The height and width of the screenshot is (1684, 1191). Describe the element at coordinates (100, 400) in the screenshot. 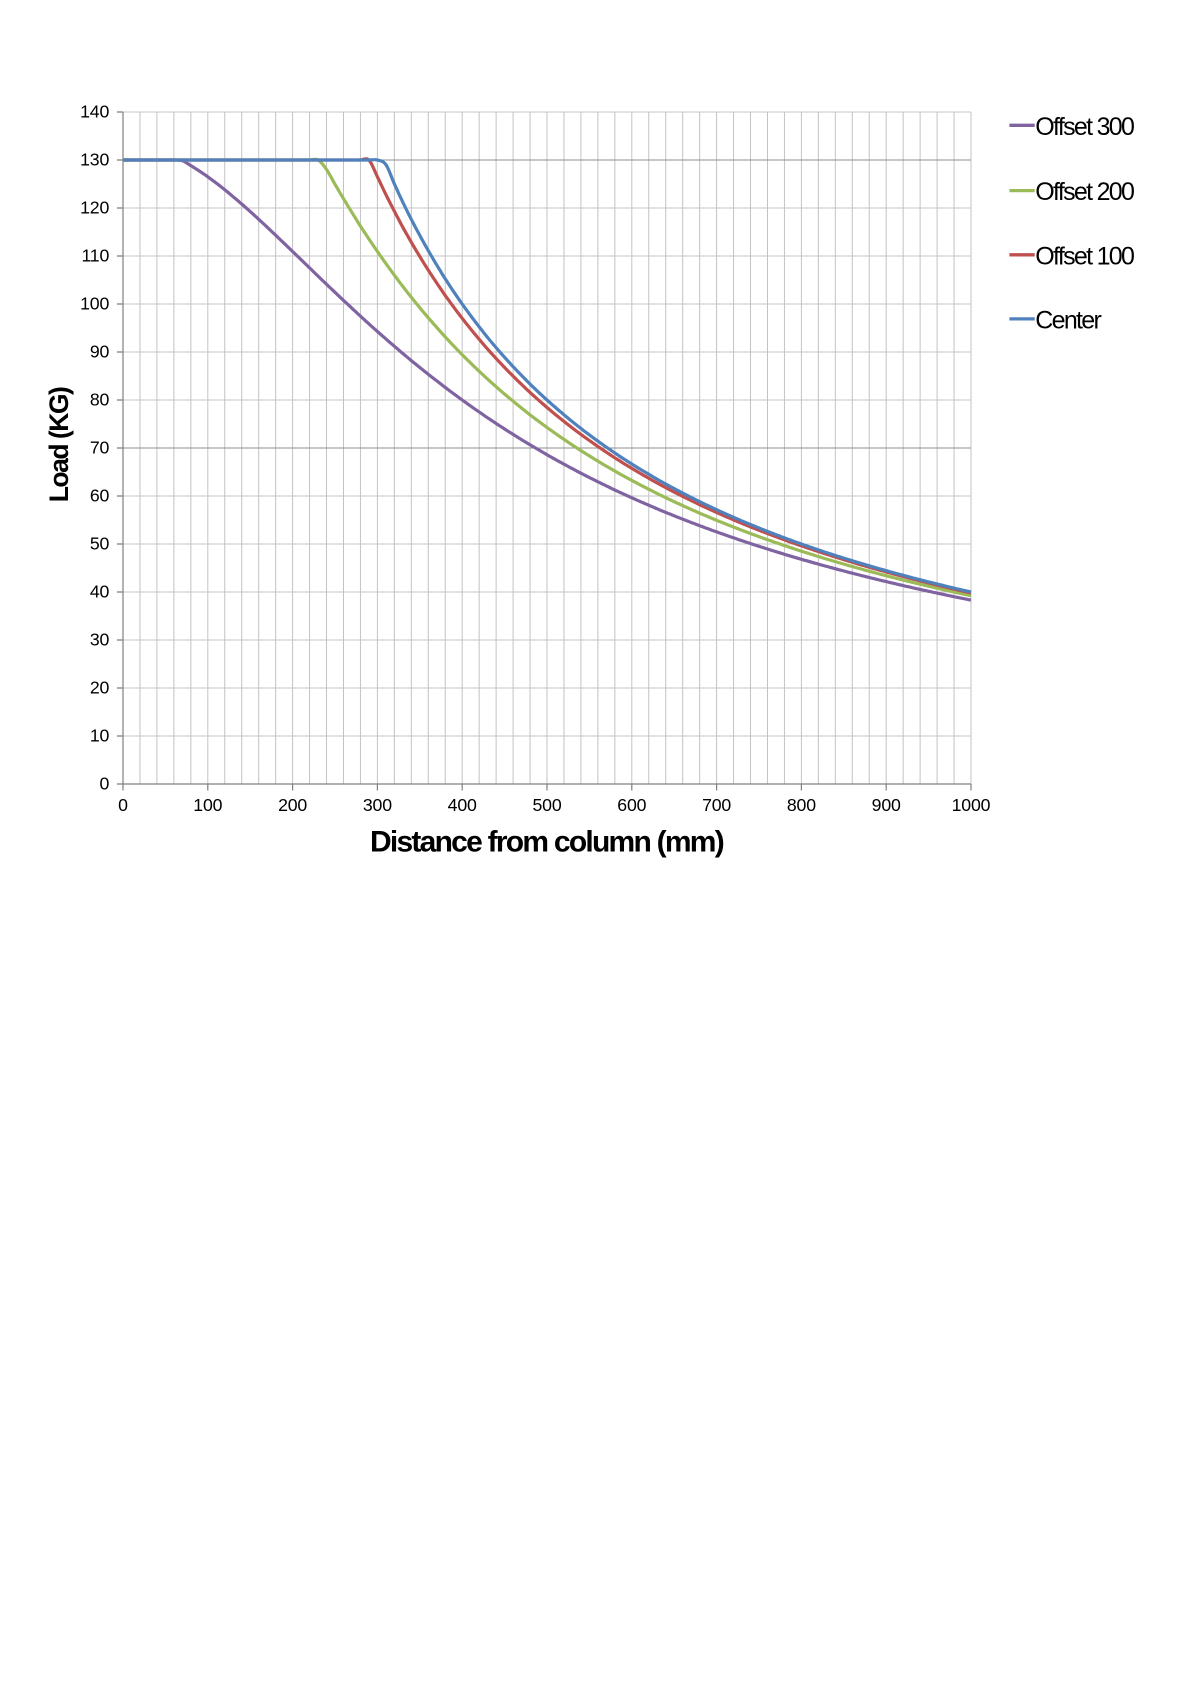

I see `svg-text: 80` at that location.